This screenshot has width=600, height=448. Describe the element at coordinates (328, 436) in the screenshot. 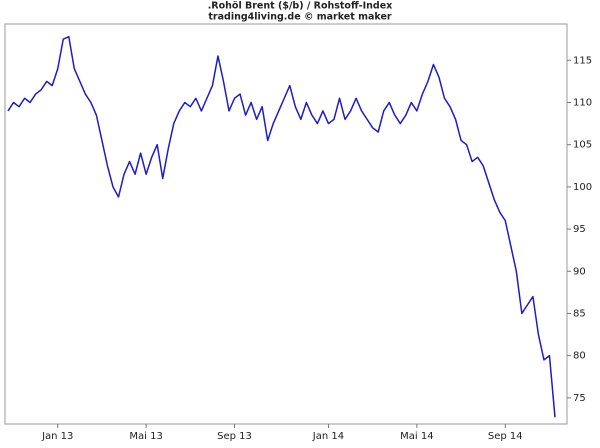

I see `x-tick-label: Jan 14` at that location.